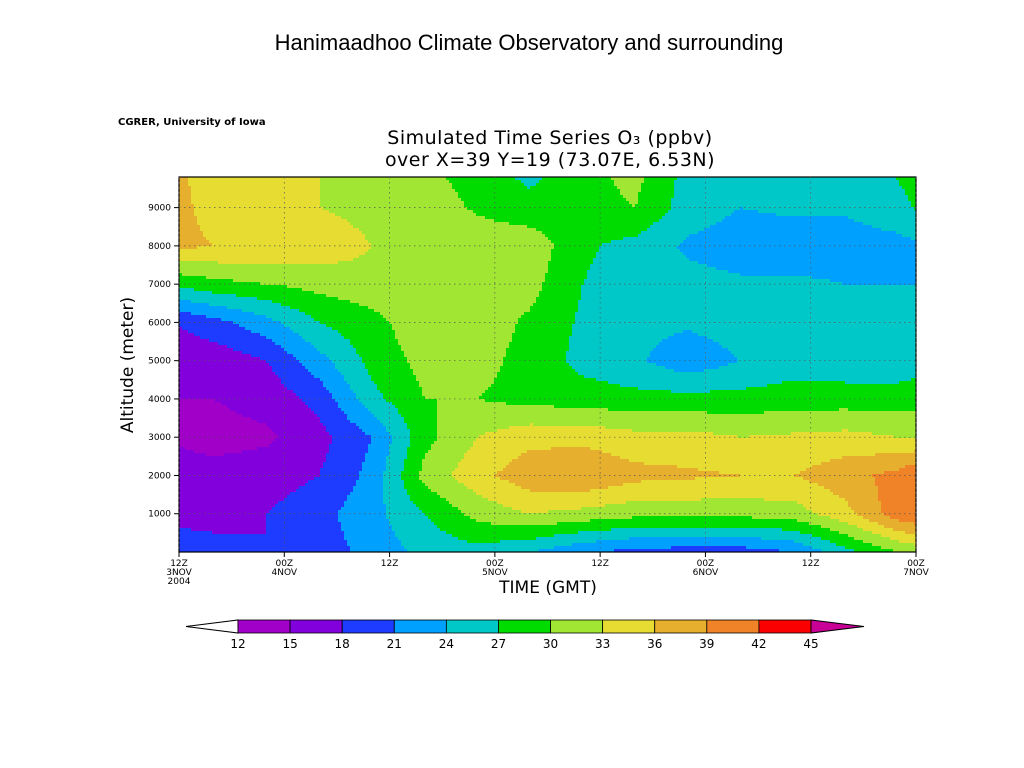 The height and width of the screenshot is (768, 1024). Describe the element at coordinates (837, 626) in the screenshot. I see `colorbar-above-arrow` at that location.